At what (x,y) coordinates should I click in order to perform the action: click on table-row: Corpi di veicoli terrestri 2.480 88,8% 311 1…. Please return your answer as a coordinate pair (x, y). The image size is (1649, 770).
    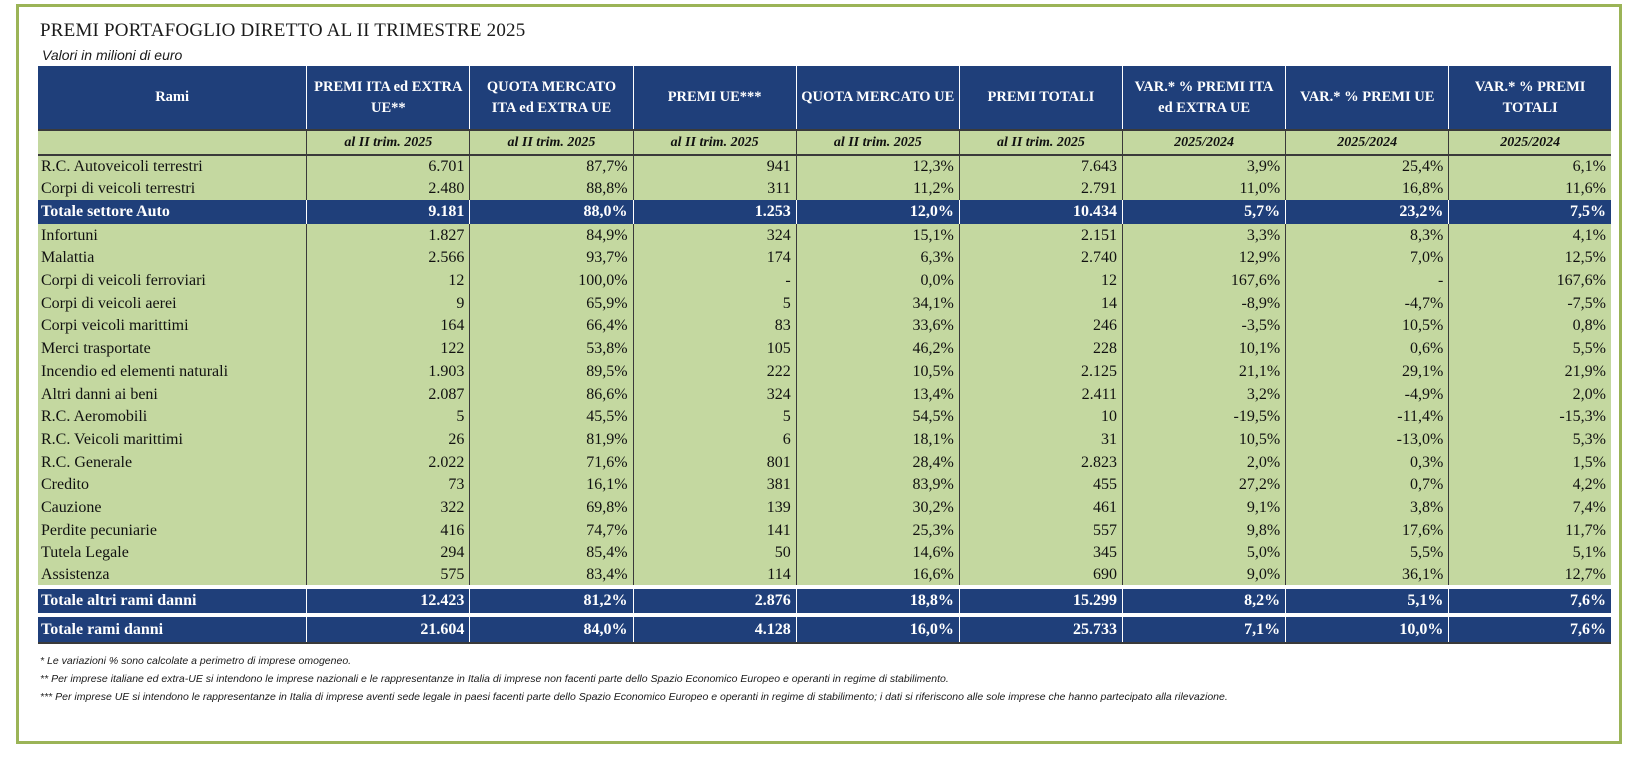
    Looking at the image, I should click on (824, 189).